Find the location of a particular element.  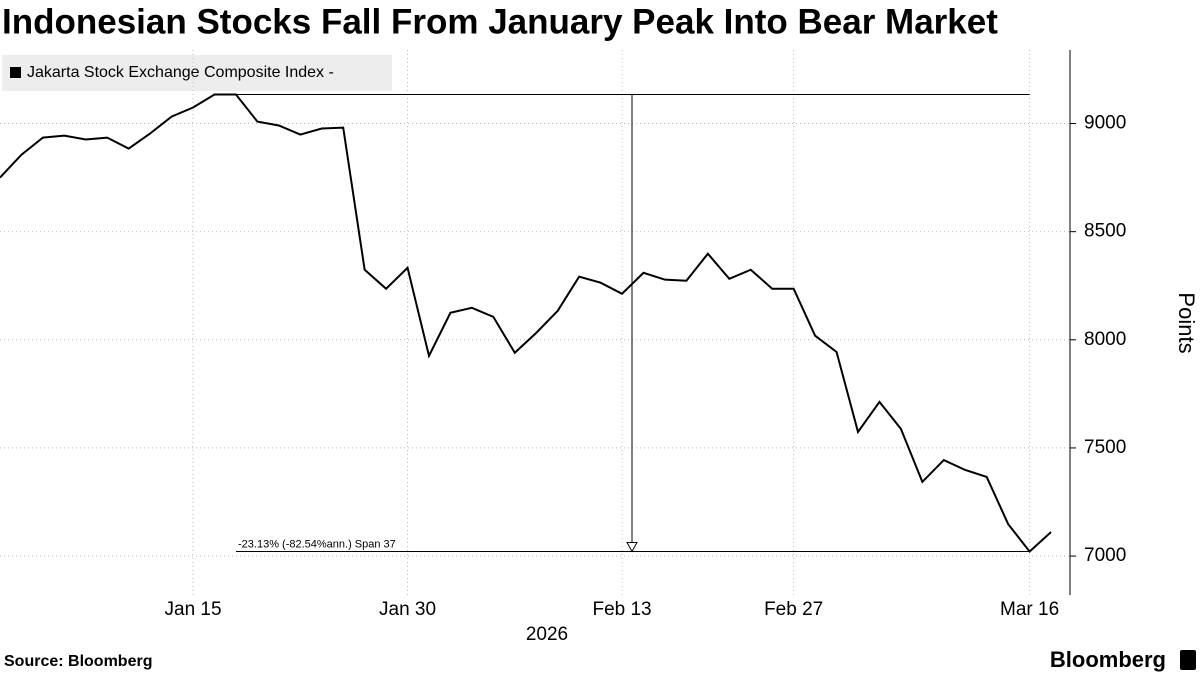

x-tick-label: Feb 27 is located at coordinates (793, 609).